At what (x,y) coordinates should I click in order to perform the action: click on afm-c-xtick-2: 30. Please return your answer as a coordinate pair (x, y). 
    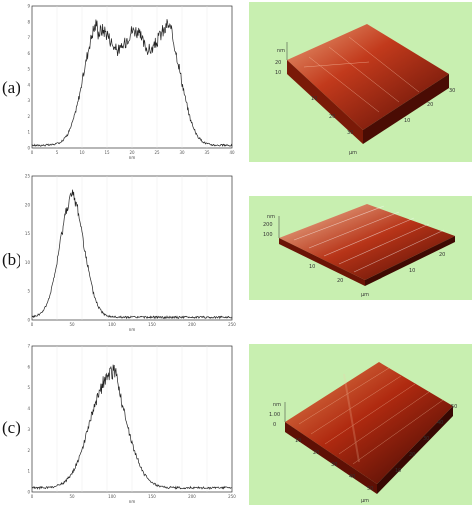
    Looking at the image, I should click on (426, 439).